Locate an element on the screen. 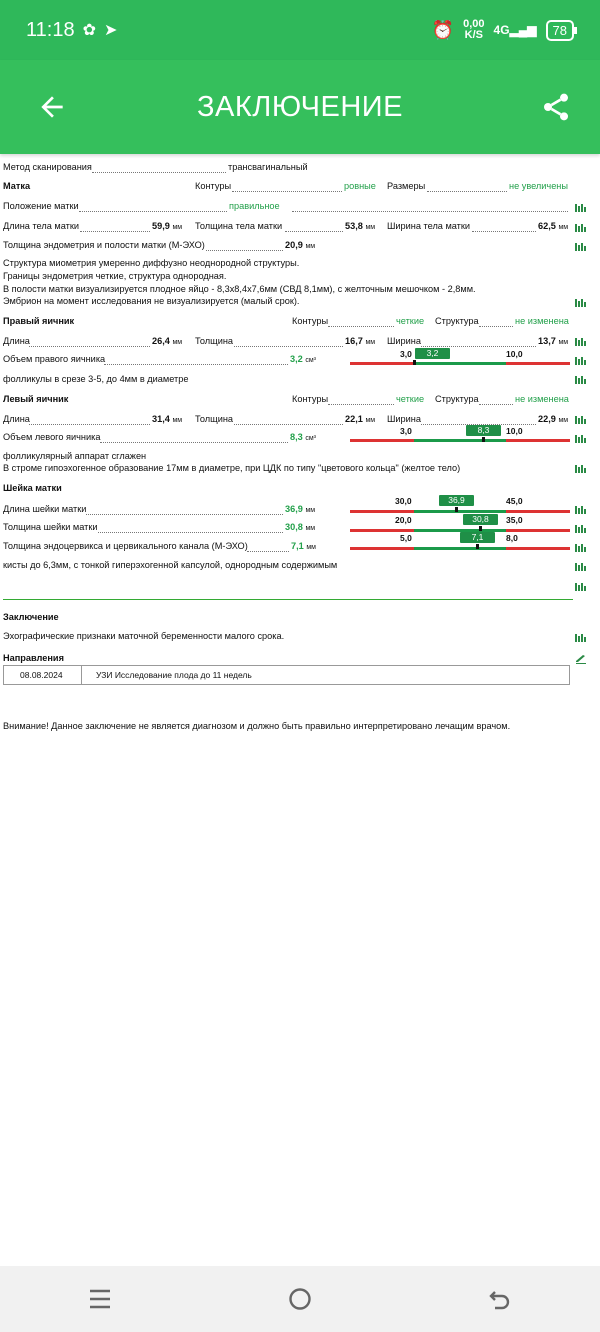 The image size is (600, 1332). lo-contours-label: Контуры is located at coordinates (310, 399).